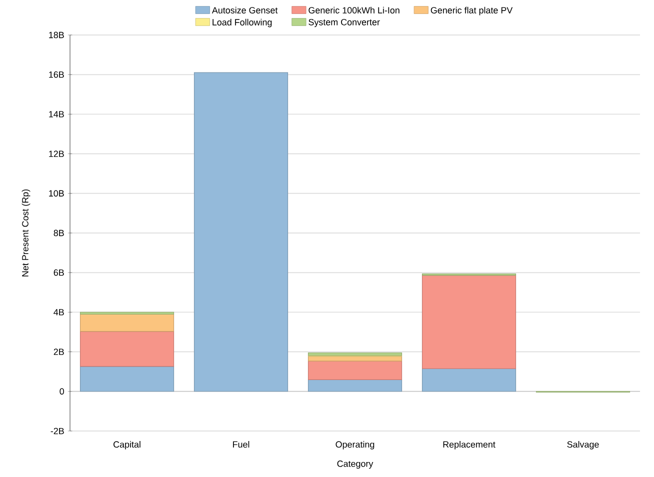 The width and height of the screenshot is (654, 477). I want to click on y-tick-label: 8B, so click(59, 233).